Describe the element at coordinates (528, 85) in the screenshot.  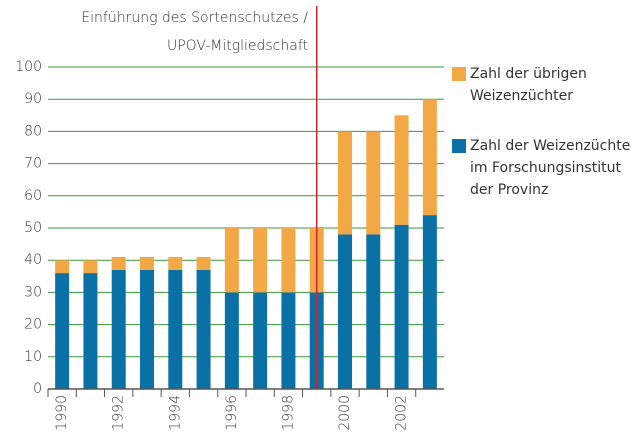
I see `legend-label: Zahl der übrigen Weizenzüchter` at that location.